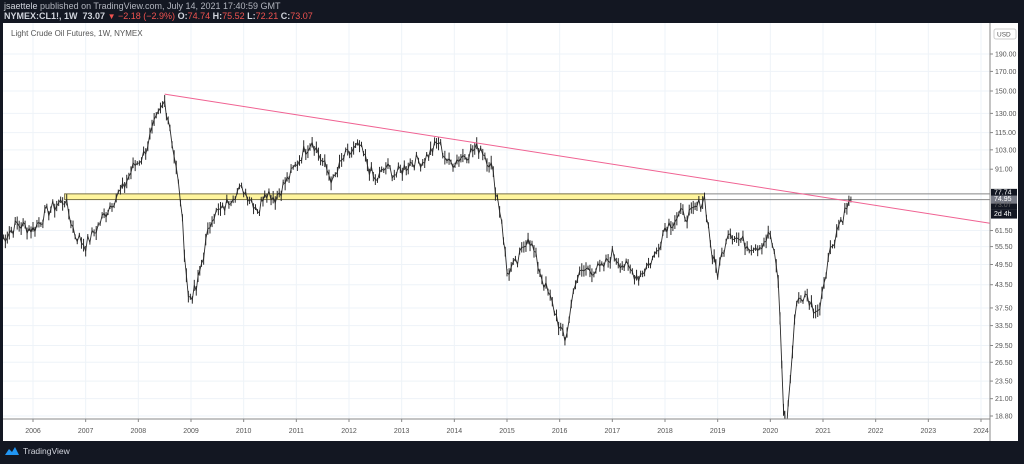 The image size is (1024, 464). Describe the element at coordinates (823, 431) in the screenshot. I see `time-tick-label: 2021` at that location.